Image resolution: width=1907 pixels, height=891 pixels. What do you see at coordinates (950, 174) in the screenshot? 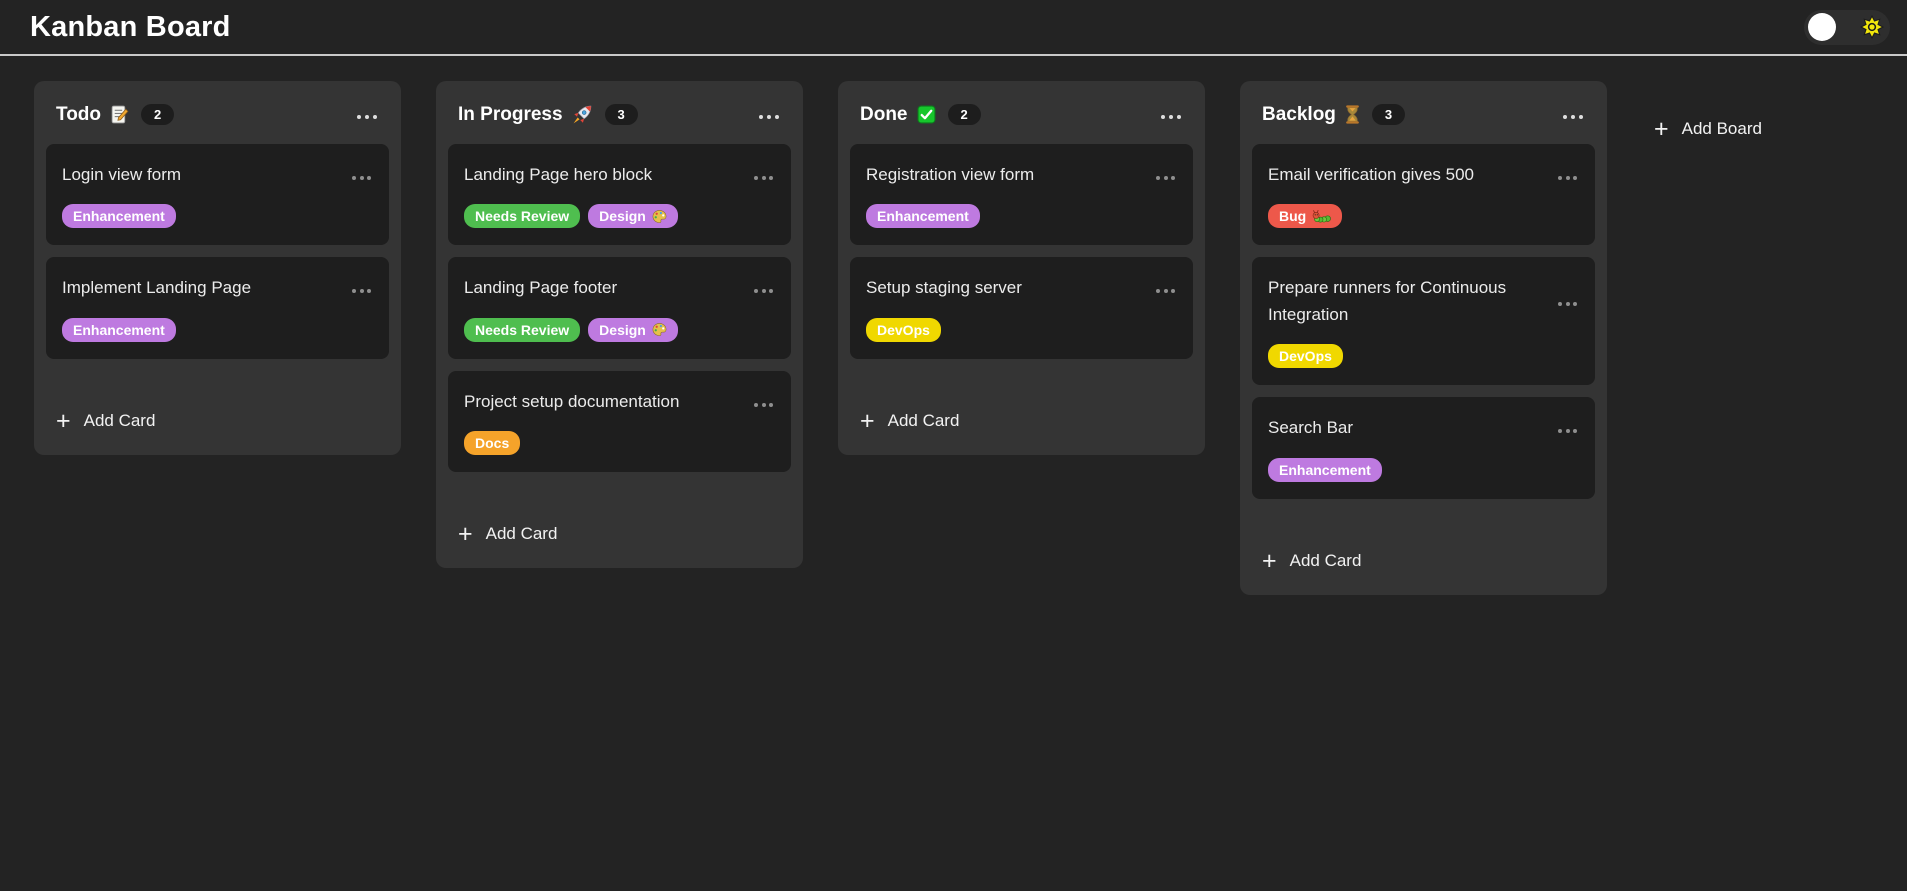
I see `card-title: Registration view form` at bounding box center [950, 174].